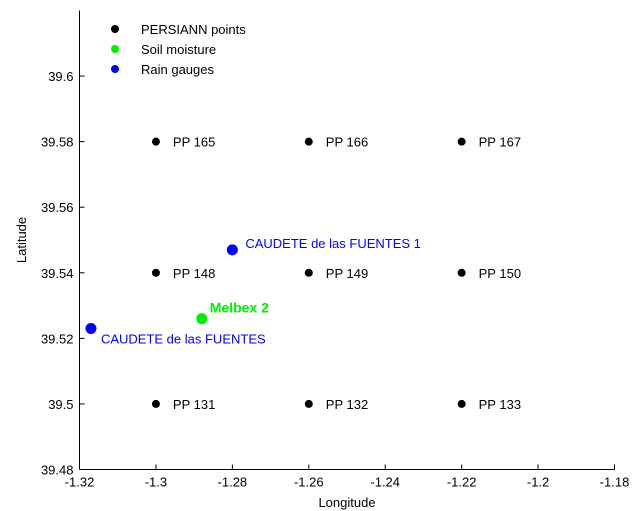  Describe the element at coordinates (57, 207) in the screenshot. I see `y-tick-label: 39.56` at that location.